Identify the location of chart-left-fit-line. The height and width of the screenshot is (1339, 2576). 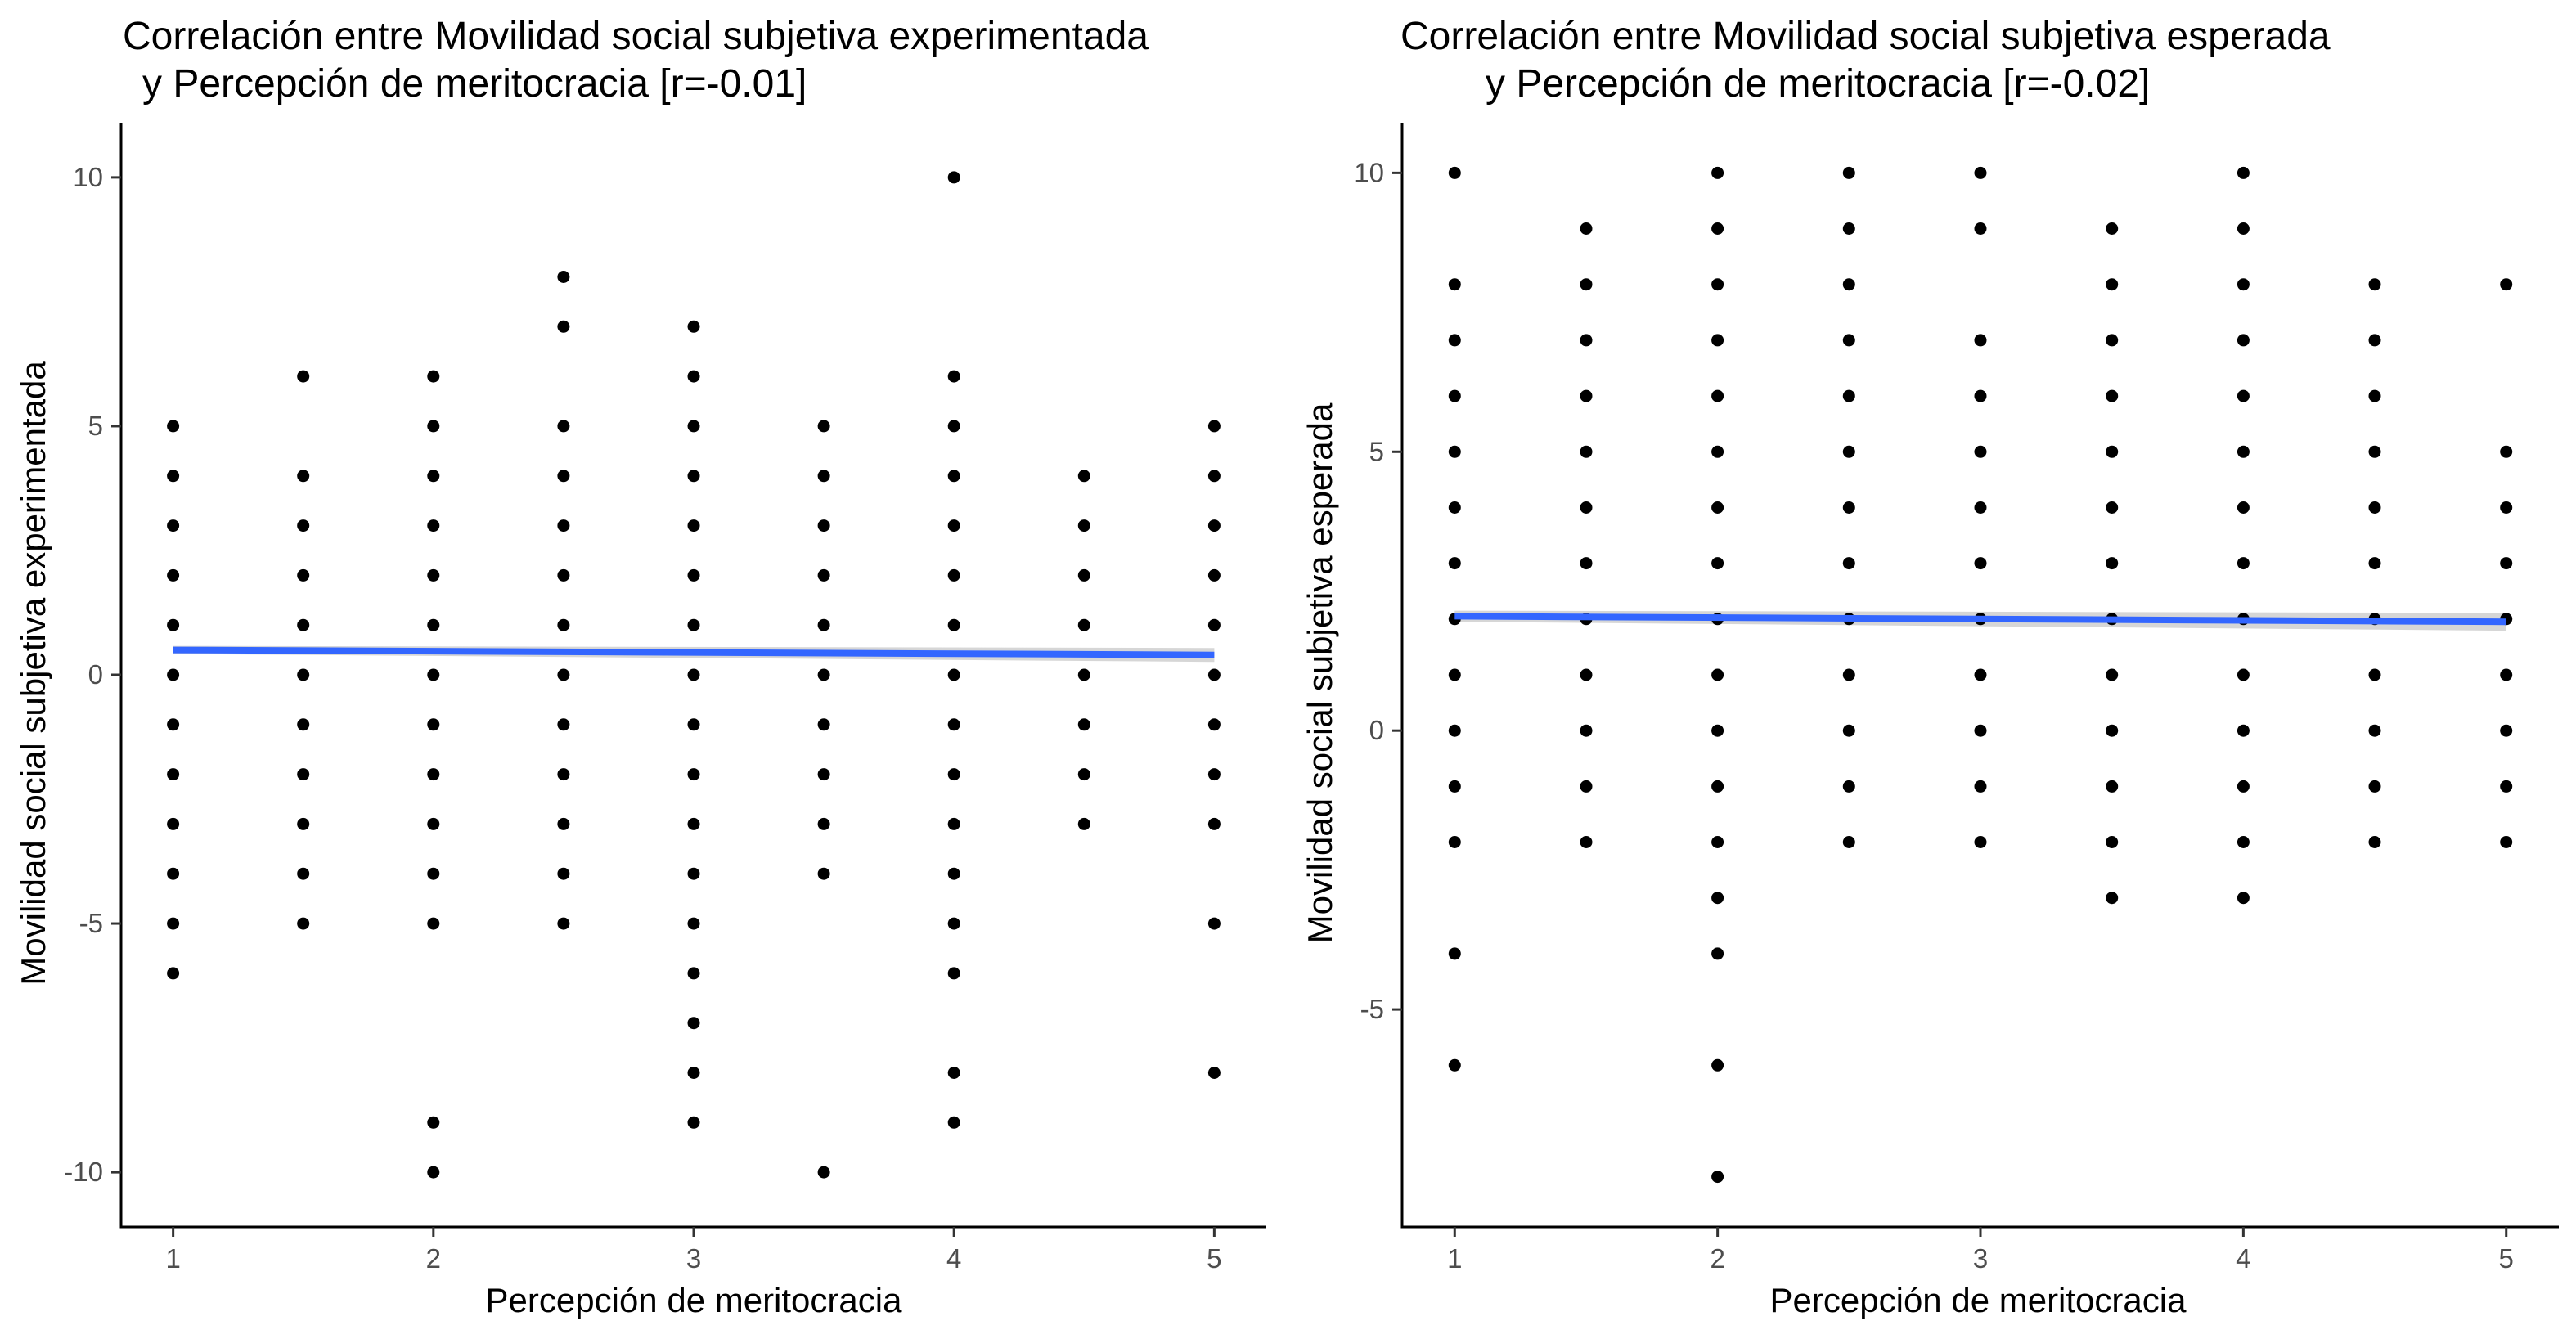
(694, 652).